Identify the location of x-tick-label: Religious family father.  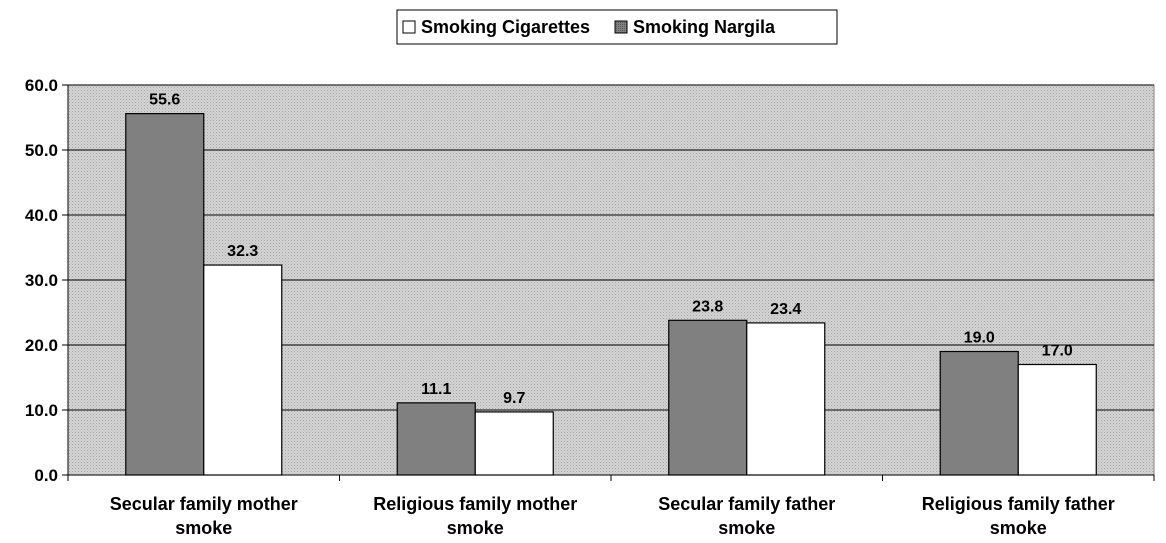
(1018, 504).